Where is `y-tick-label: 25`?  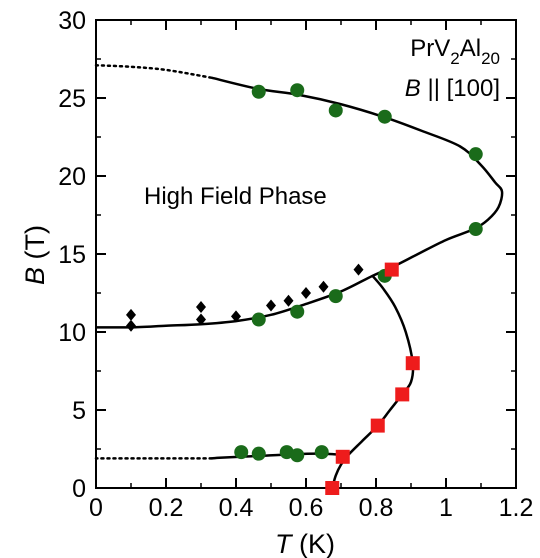 y-tick-label: 25 is located at coordinates (72, 99).